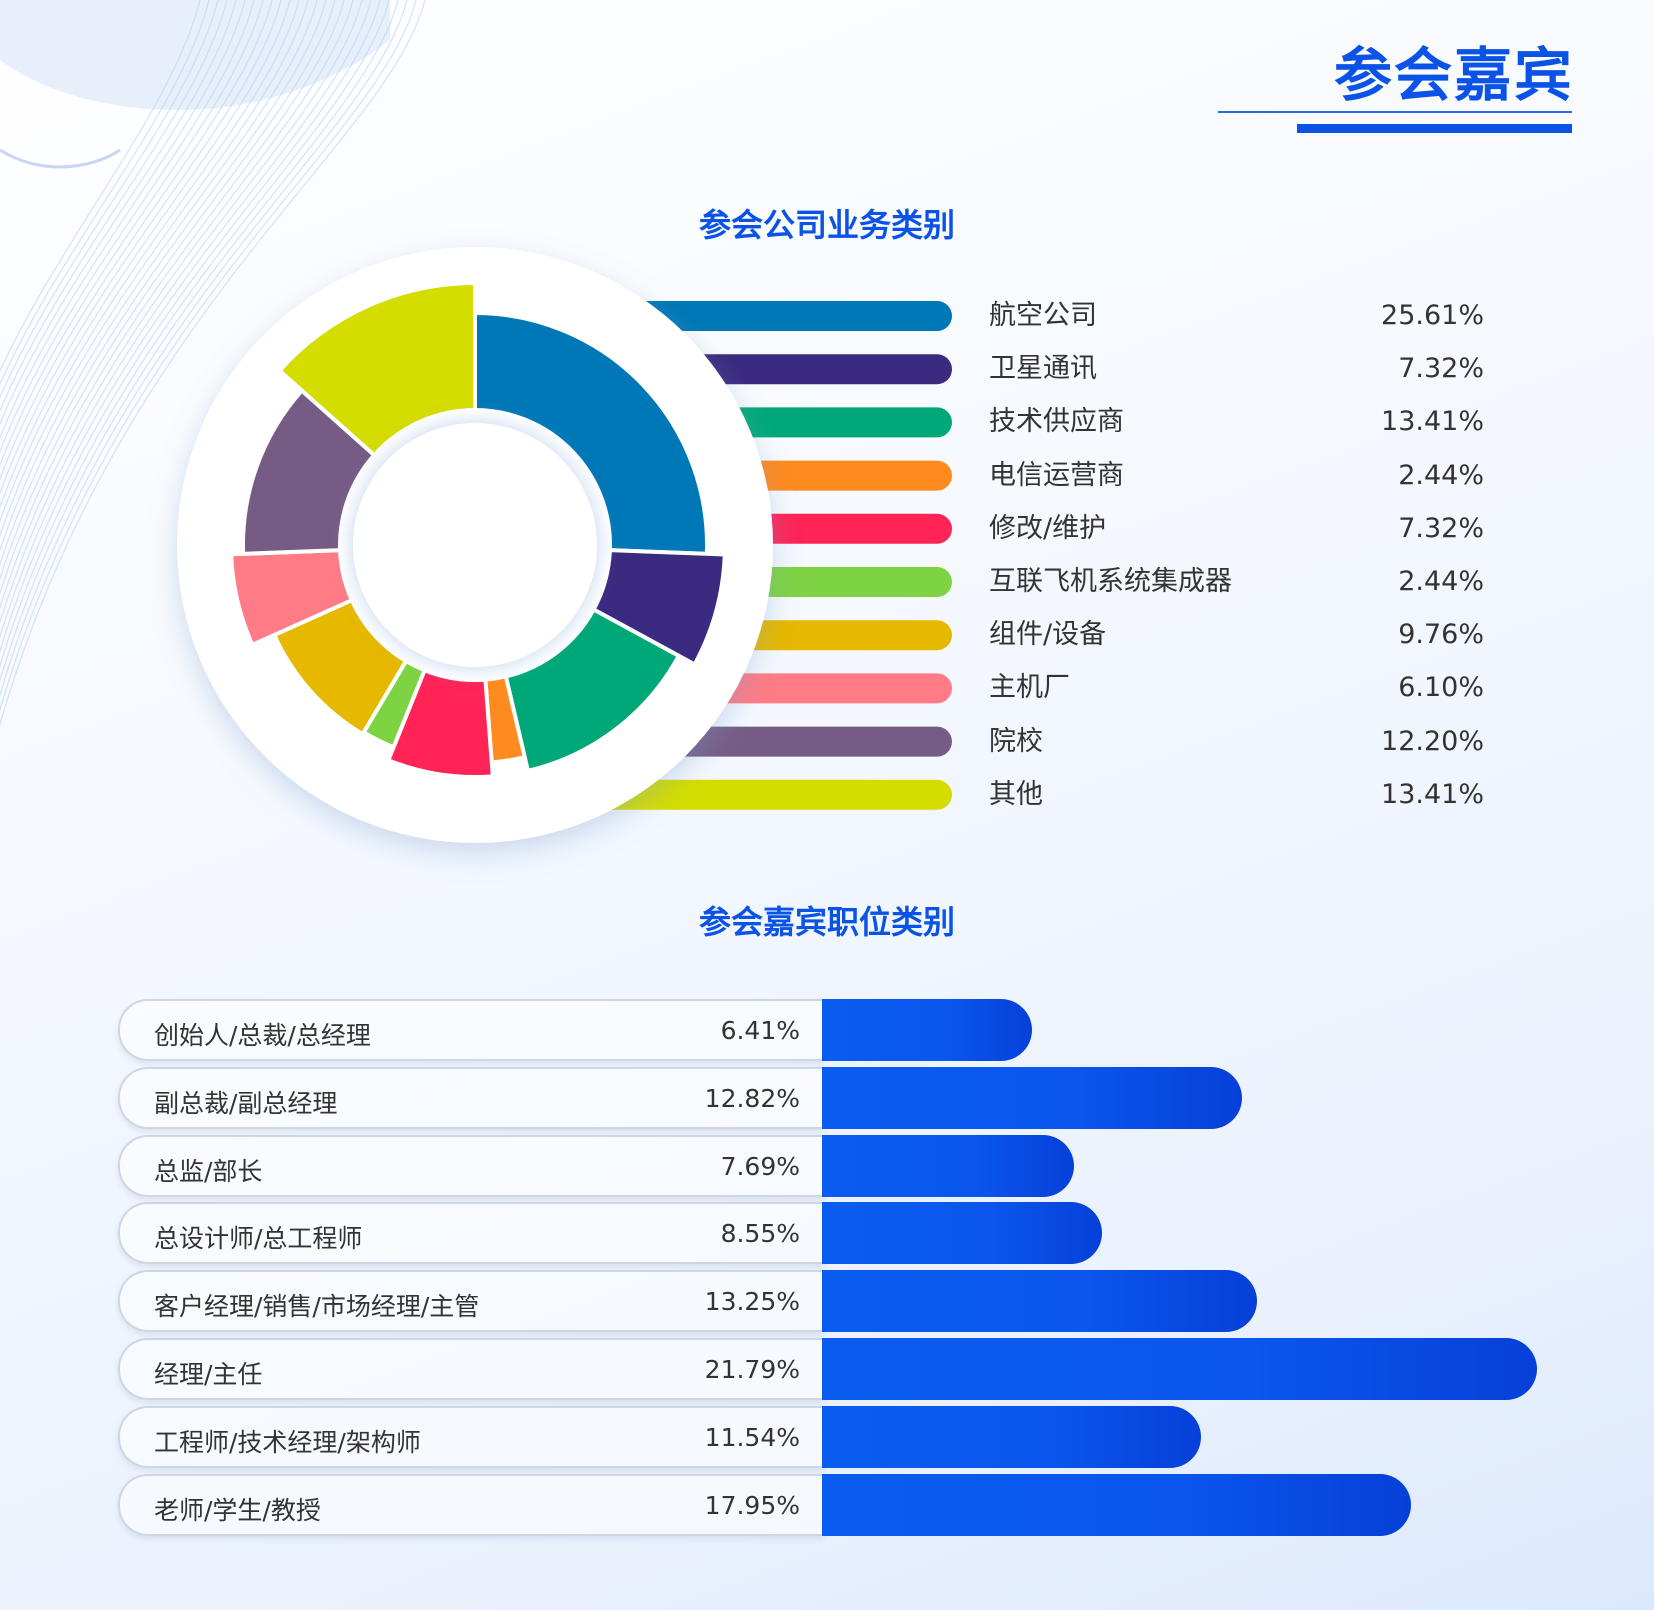  What do you see at coordinates (208, 1171) in the screenshot?
I see `position-label: 总监/部长` at bounding box center [208, 1171].